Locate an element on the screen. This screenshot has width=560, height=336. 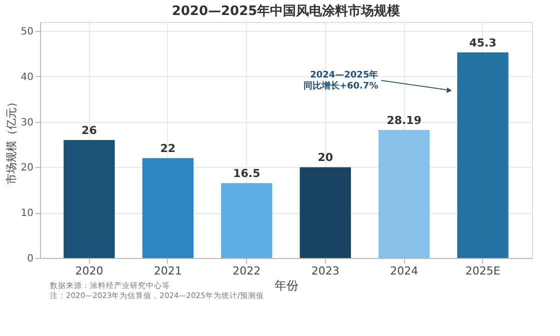
x-tick-label: 2021 is located at coordinates (168, 271).